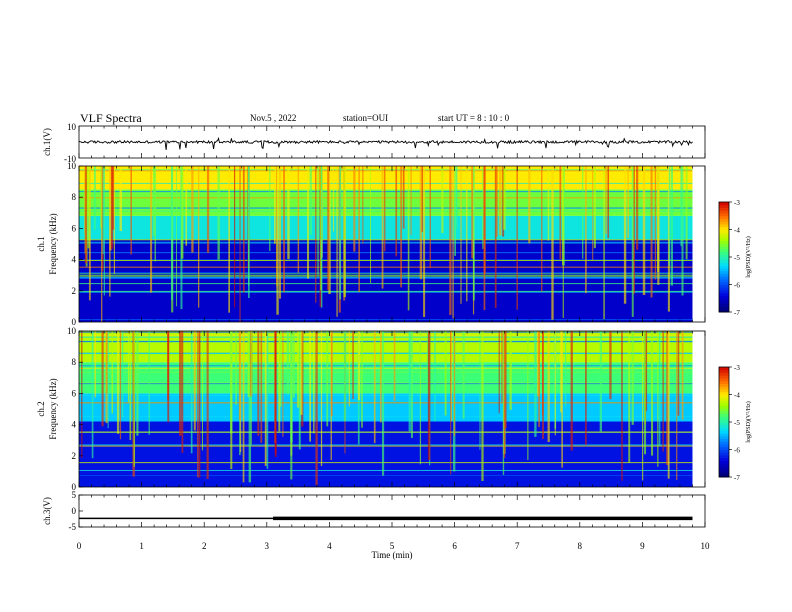 The width and height of the screenshot is (792, 612). What do you see at coordinates (47, 142) in the screenshot?
I see `ch1-ylabel: ch.1(V)` at bounding box center [47, 142].